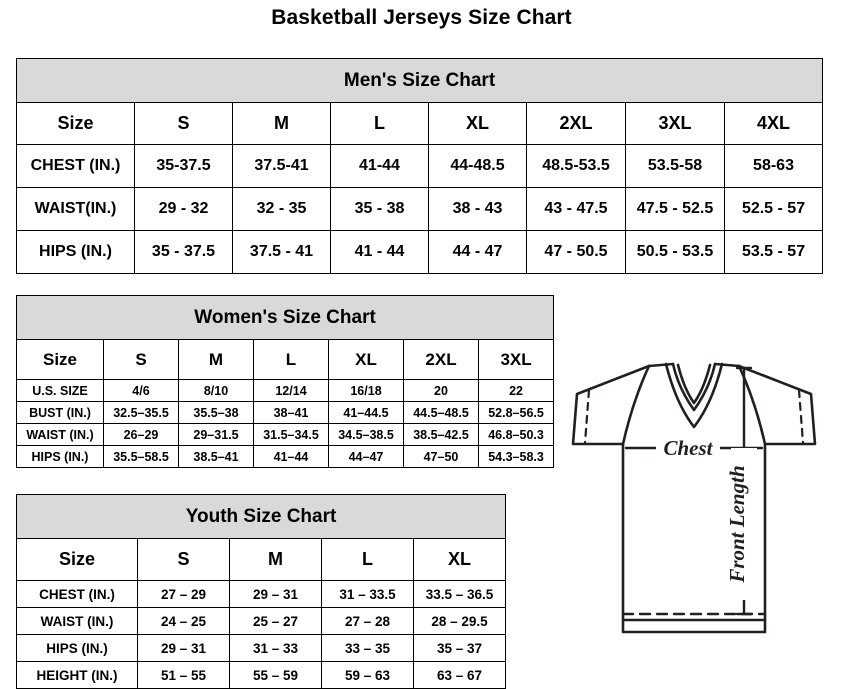 Image resolution: width=843 pixels, height=689 pixels. I want to click on womens-waist-l: 31.5–34.5, so click(291, 434).